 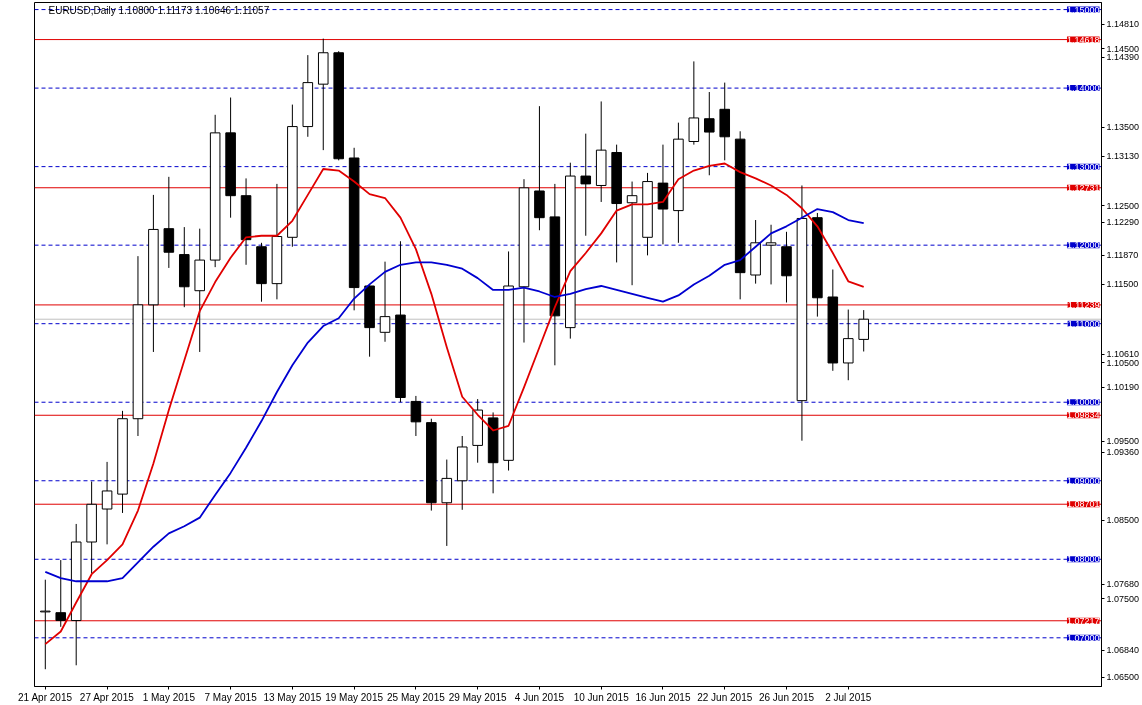 What do you see at coordinates (1123, 387) in the screenshot?
I see `y-tick-label: 1.10190` at bounding box center [1123, 387].